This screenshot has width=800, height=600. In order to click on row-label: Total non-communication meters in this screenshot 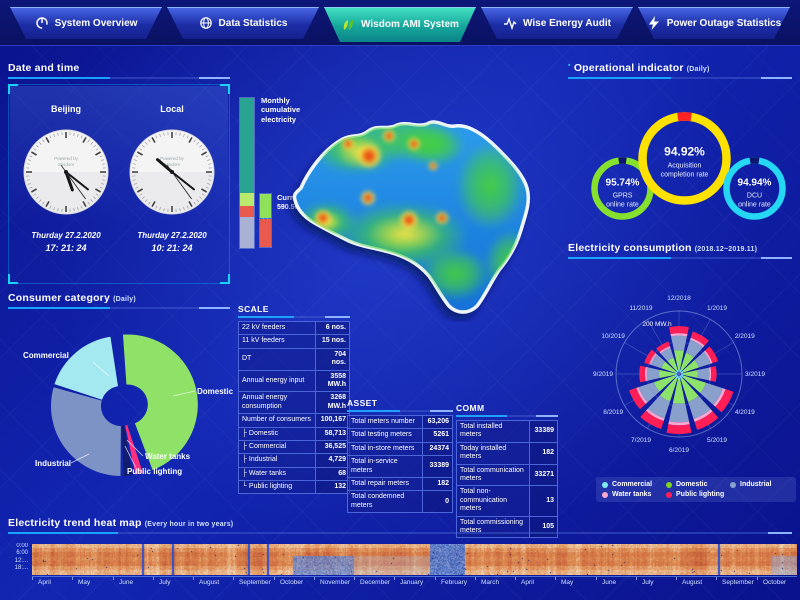, I will do `click(493, 501)`.